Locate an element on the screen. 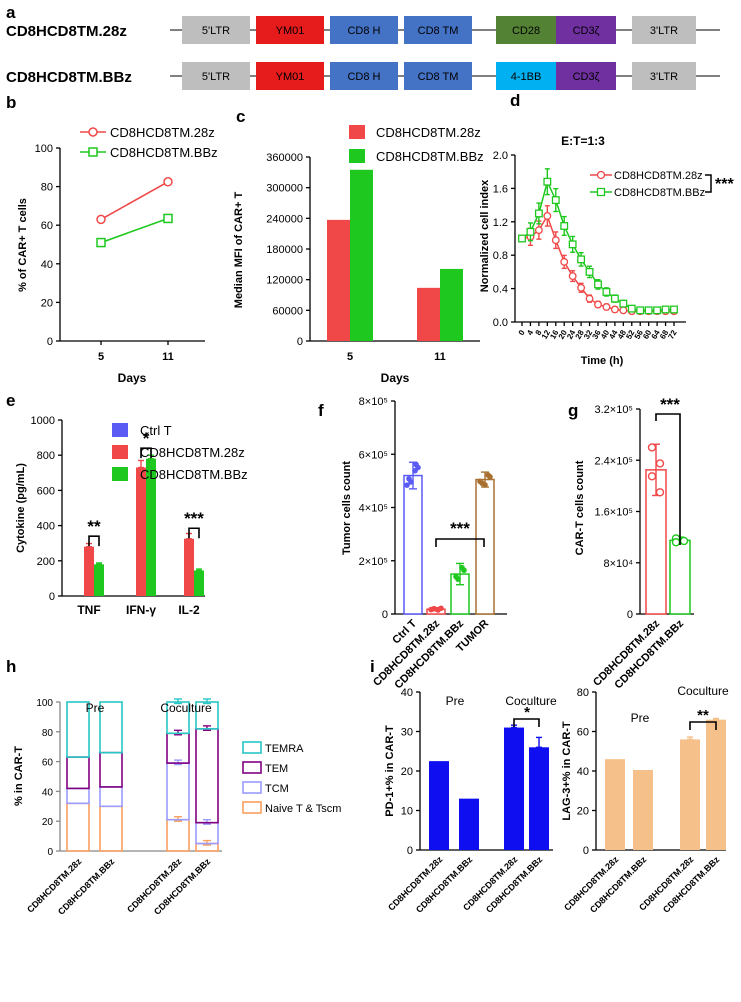 This screenshot has width=741, height=1002. segment-label: CD3ζ is located at coordinates (586, 77).